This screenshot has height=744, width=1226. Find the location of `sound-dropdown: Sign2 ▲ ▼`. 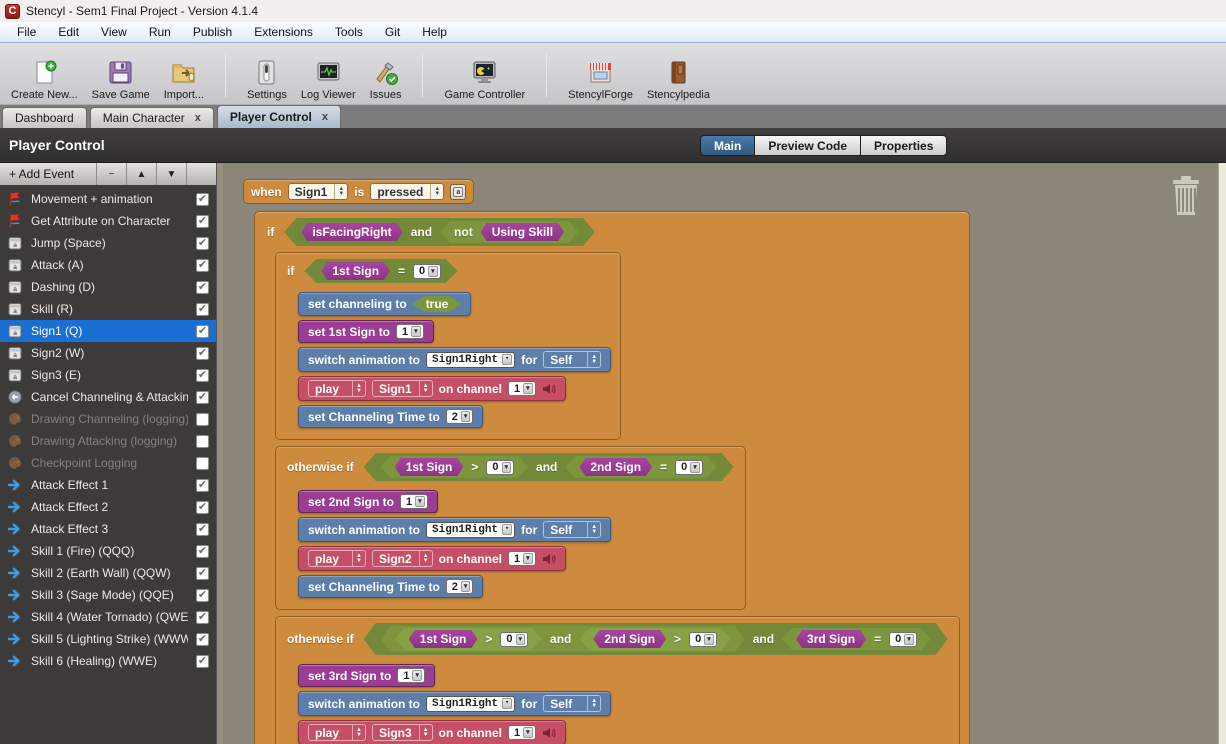

sound-dropdown: Sign2 ▲ ▼ is located at coordinates (402, 558).